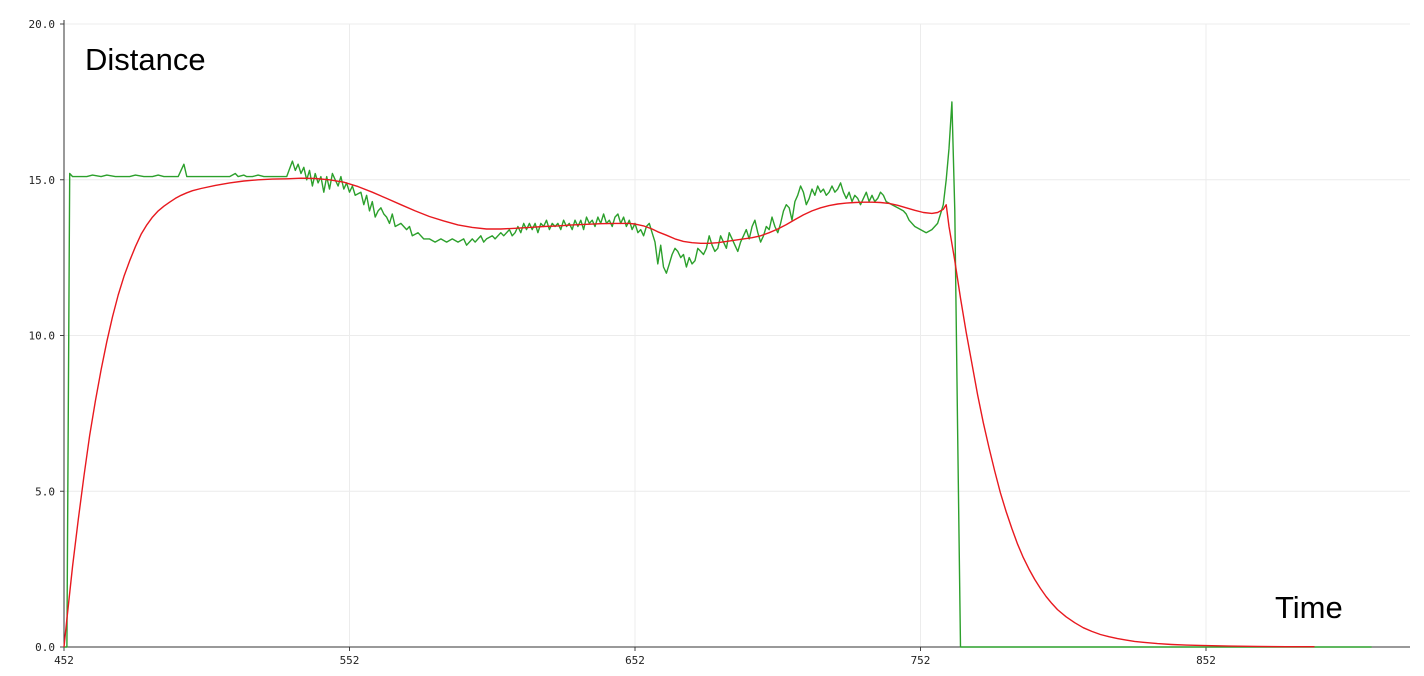  What do you see at coordinates (45, 491) in the screenshot?
I see `y-tick-label: 5.0` at bounding box center [45, 491].